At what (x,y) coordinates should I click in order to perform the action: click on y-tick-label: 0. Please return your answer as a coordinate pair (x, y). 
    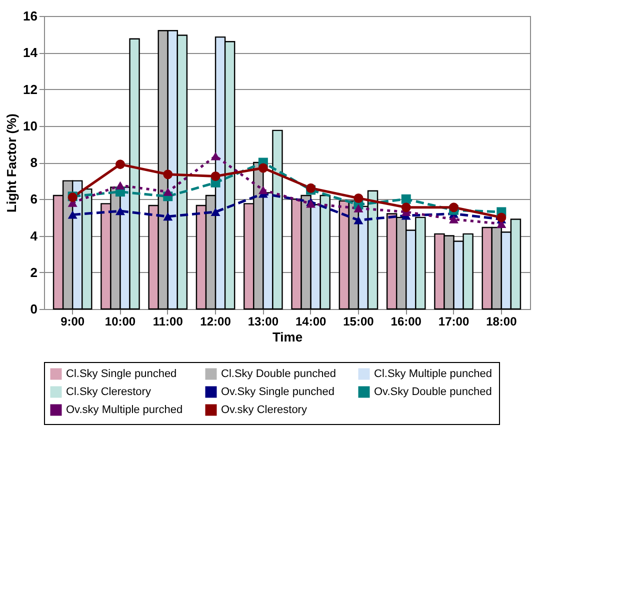
    Looking at the image, I should click on (34, 309).